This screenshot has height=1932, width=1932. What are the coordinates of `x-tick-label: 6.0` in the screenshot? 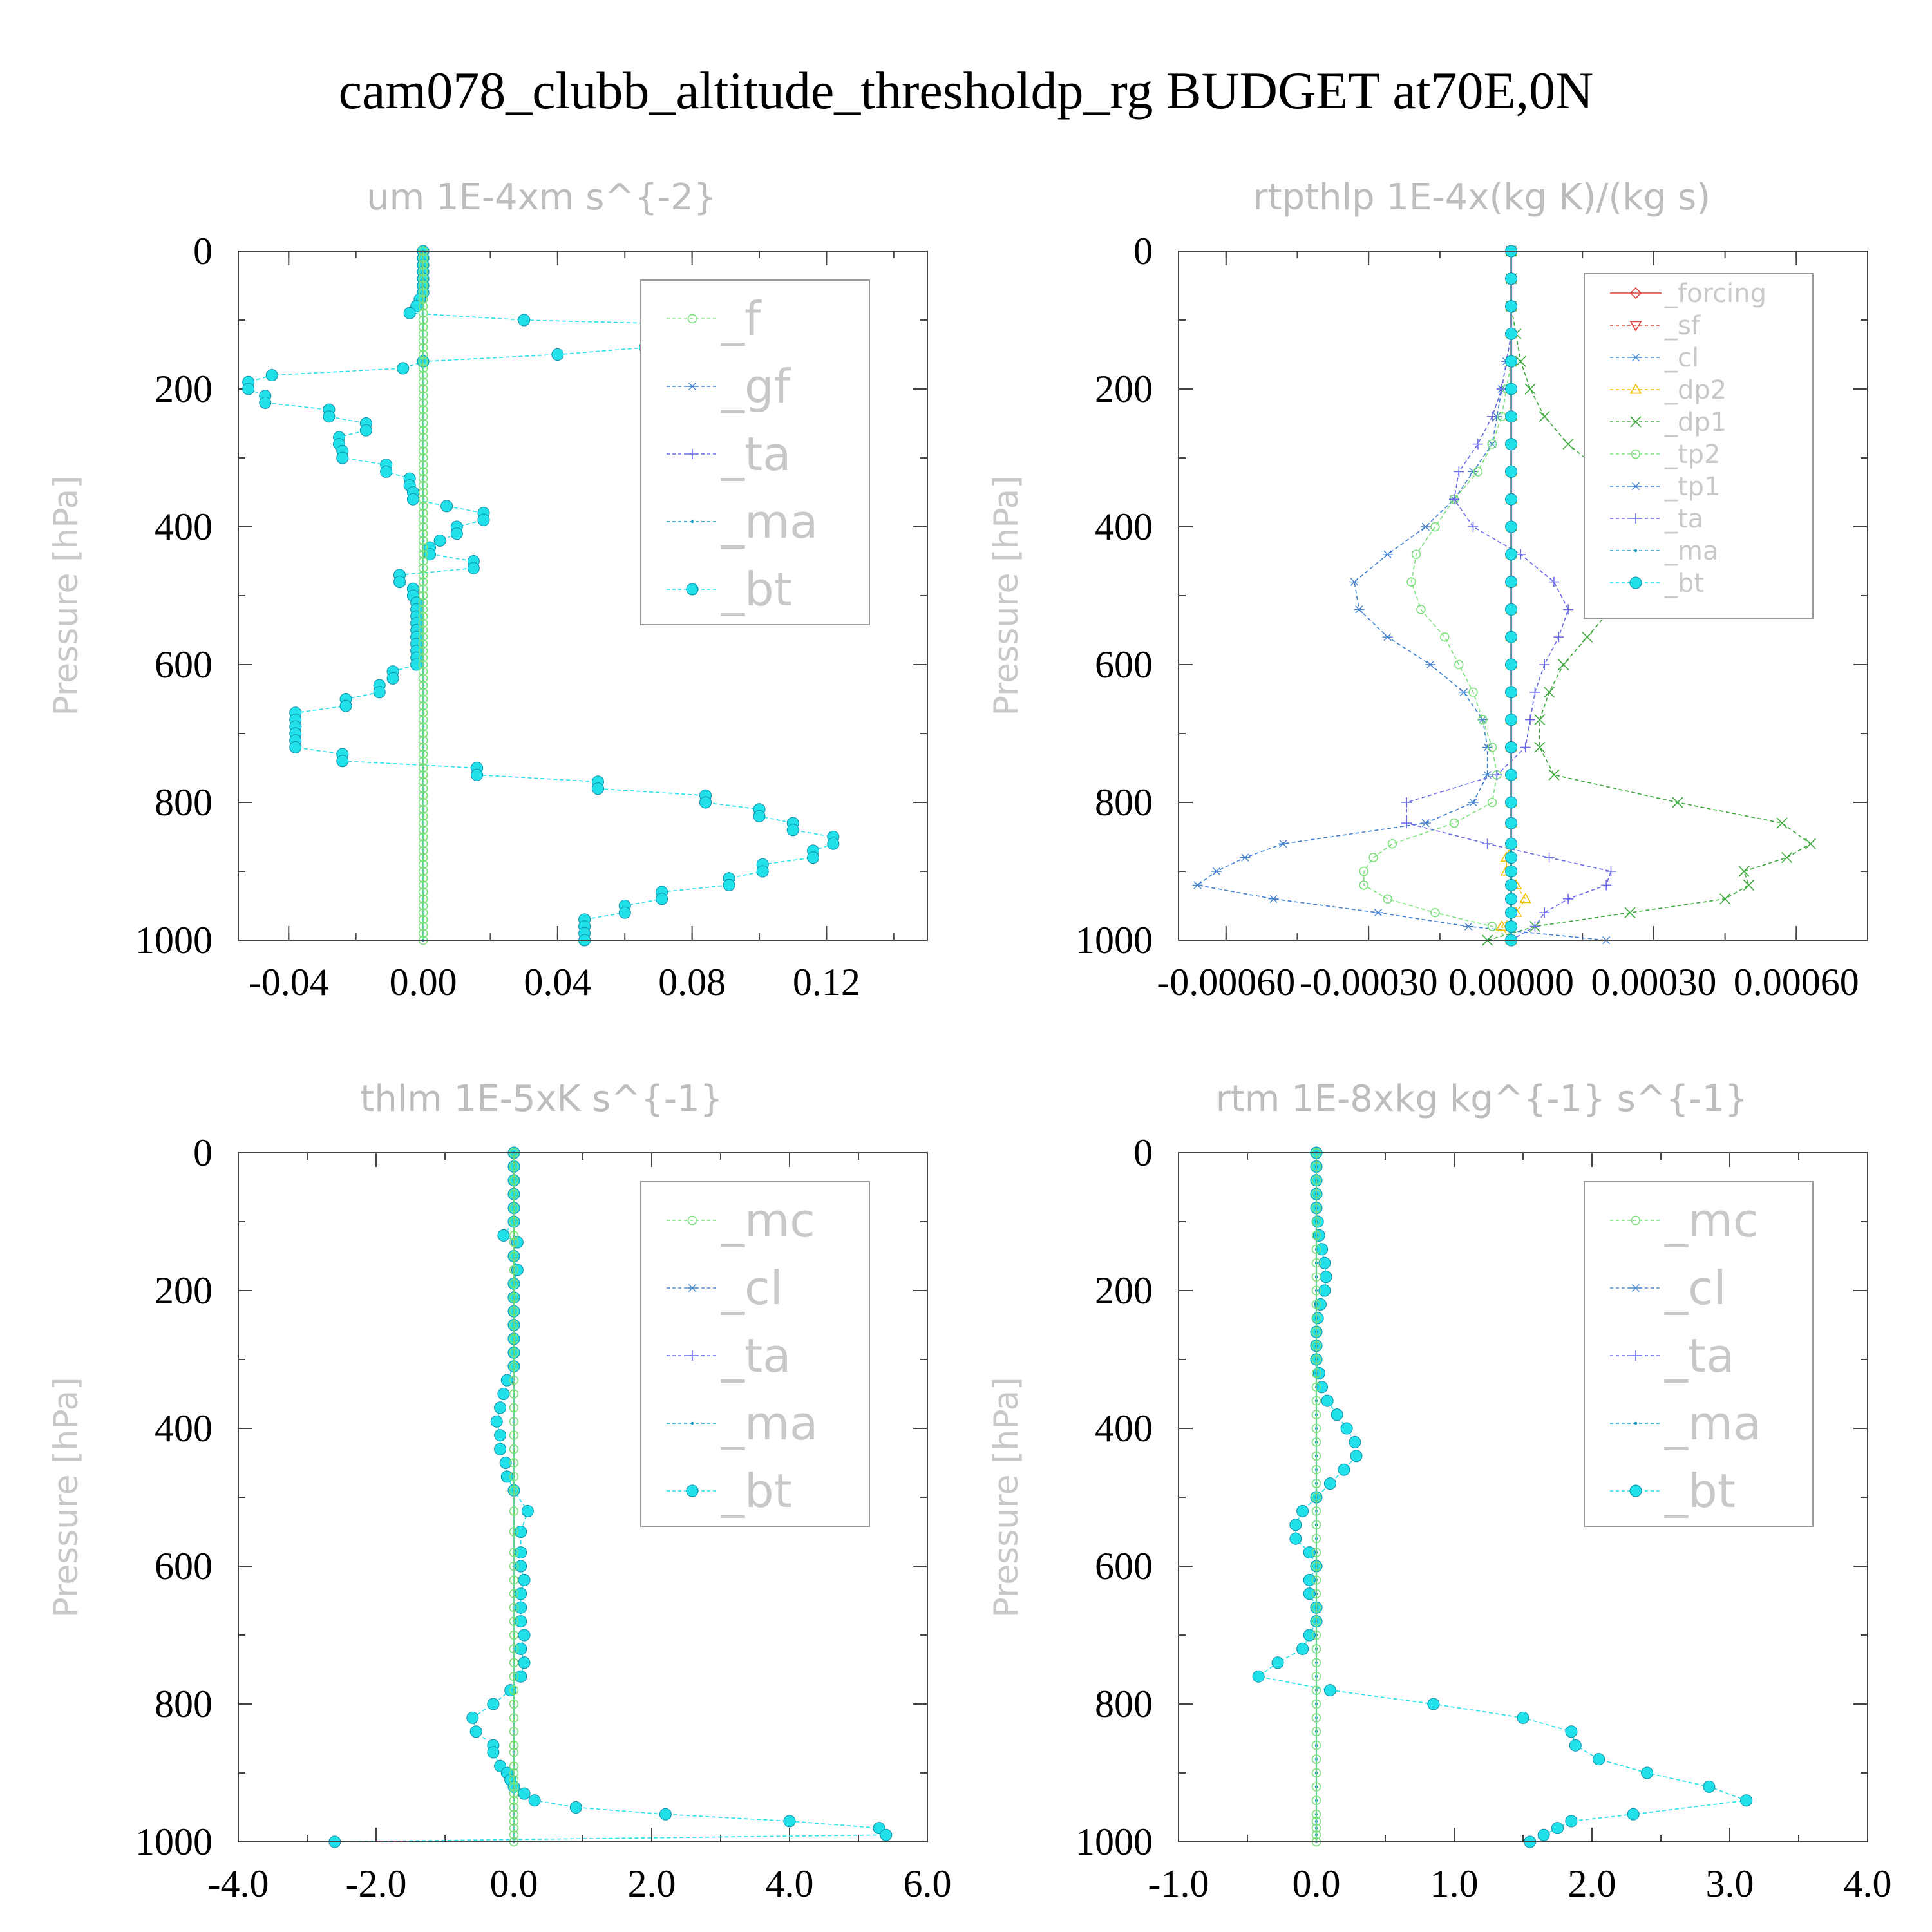 It's located at (928, 1884).